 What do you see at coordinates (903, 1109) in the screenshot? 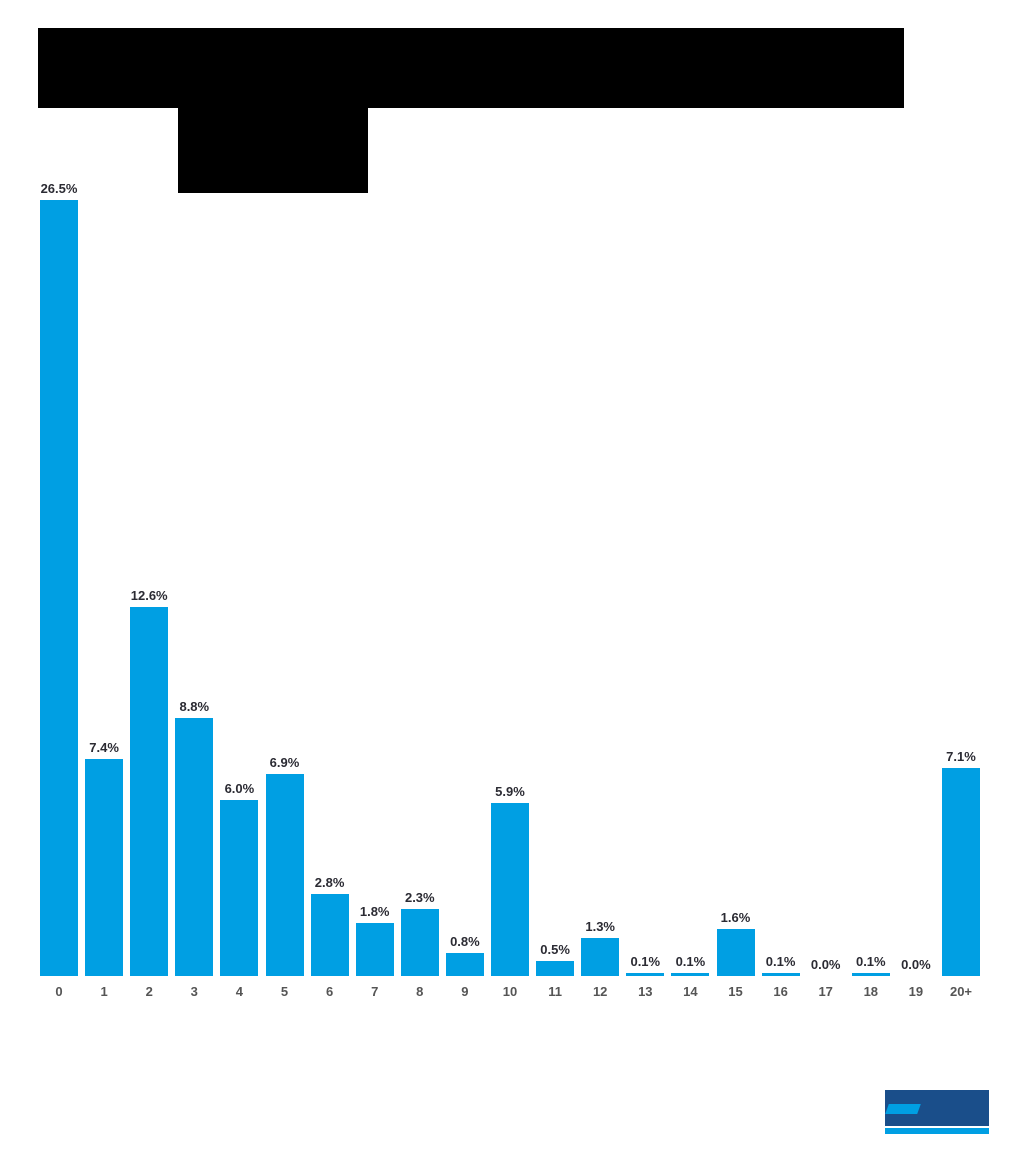
I see `logo-x-icon` at bounding box center [903, 1109].